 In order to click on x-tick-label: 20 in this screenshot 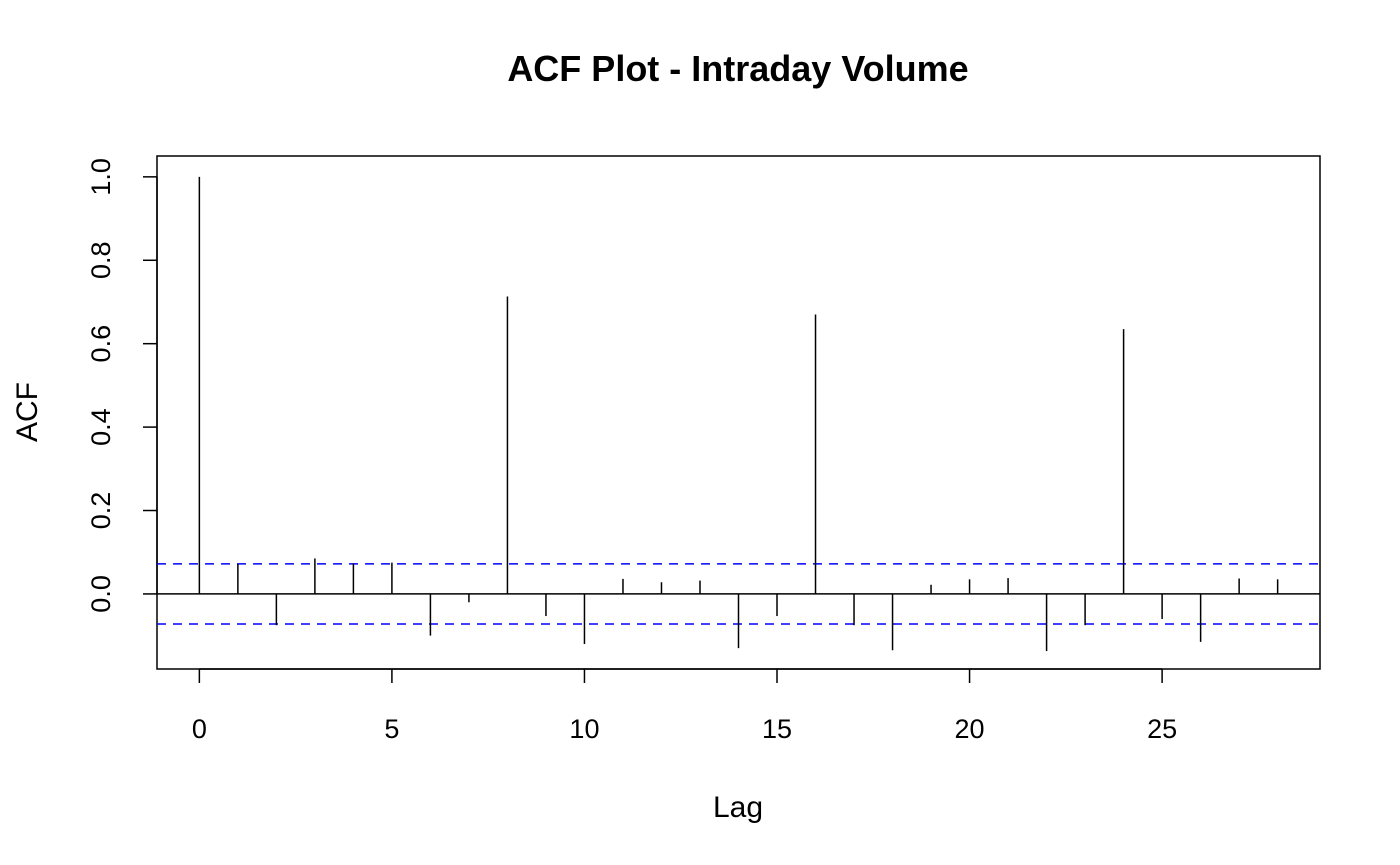, I will do `click(970, 729)`.